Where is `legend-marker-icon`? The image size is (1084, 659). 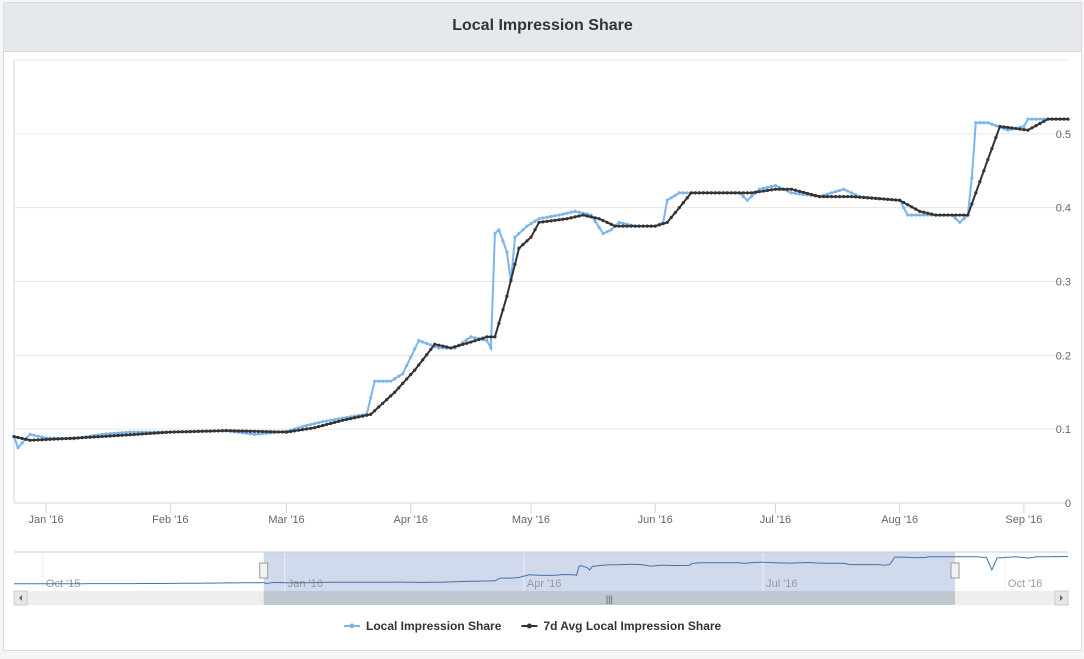 legend-marker-icon is located at coordinates (529, 626).